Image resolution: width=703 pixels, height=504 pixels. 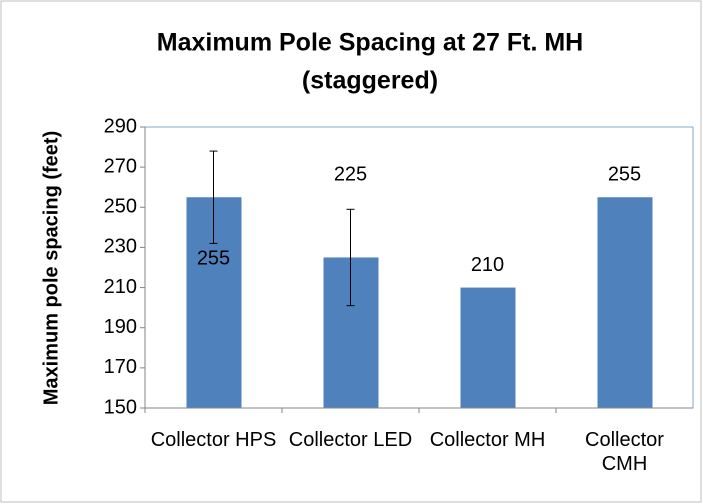 I want to click on y-tick-label: 250, so click(x=120, y=207).